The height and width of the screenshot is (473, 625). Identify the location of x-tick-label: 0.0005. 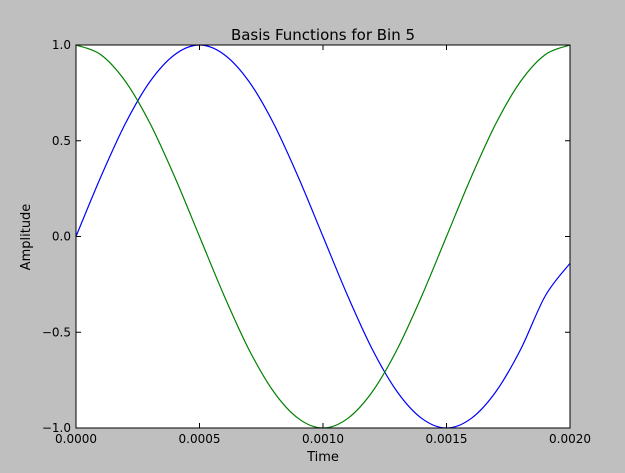
(200, 439).